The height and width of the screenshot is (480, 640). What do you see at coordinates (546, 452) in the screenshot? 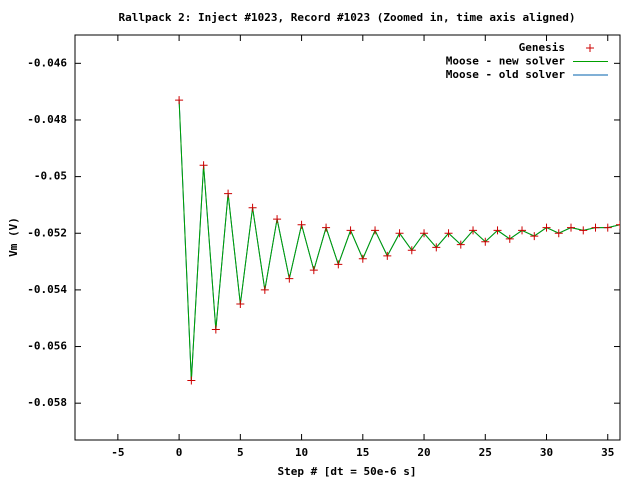
I see `x-tick-label: 30` at bounding box center [546, 452].